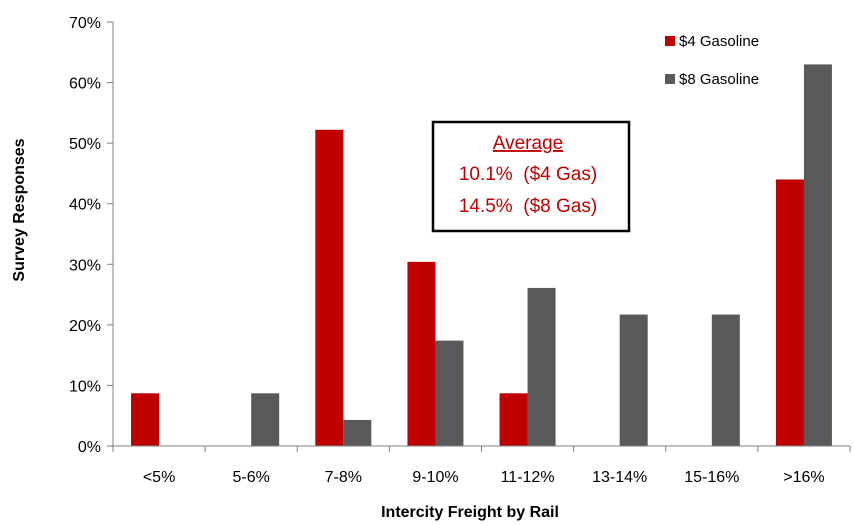  Describe the element at coordinates (470, 512) in the screenshot. I see `x-axis-title: Intercity Freight by Rail` at that location.